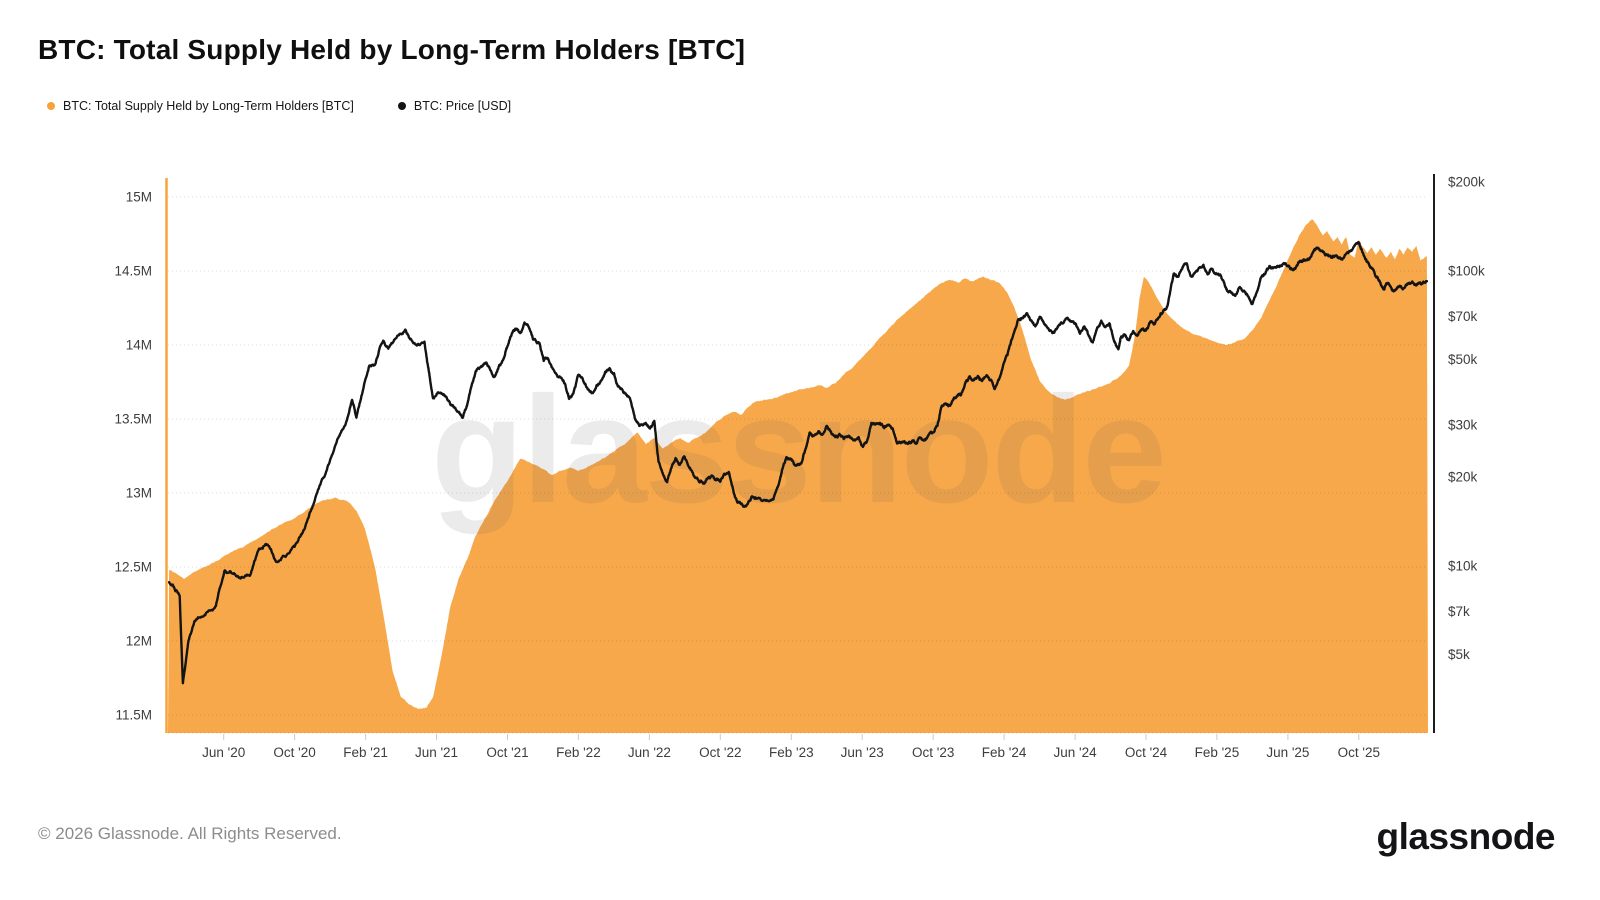  What do you see at coordinates (223, 752) in the screenshot?
I see `svg-text: Jun '20` at bounding box center [223, 752].